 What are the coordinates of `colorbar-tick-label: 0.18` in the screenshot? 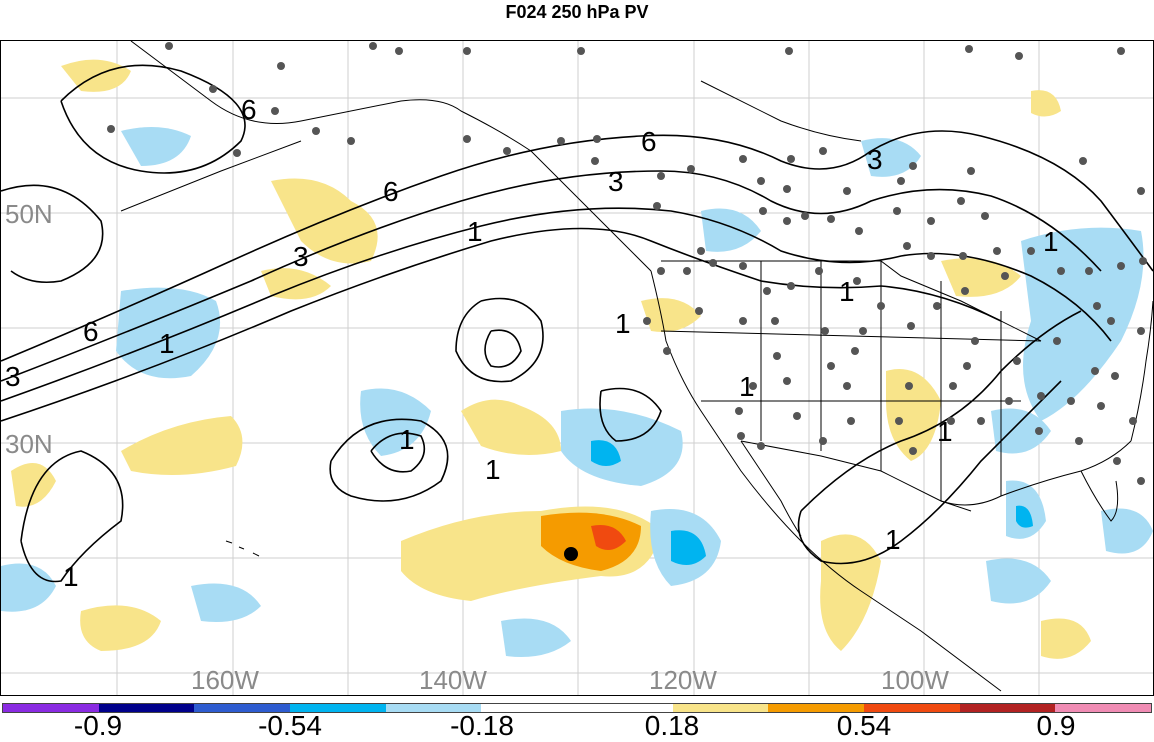 It's located at (672, 725).